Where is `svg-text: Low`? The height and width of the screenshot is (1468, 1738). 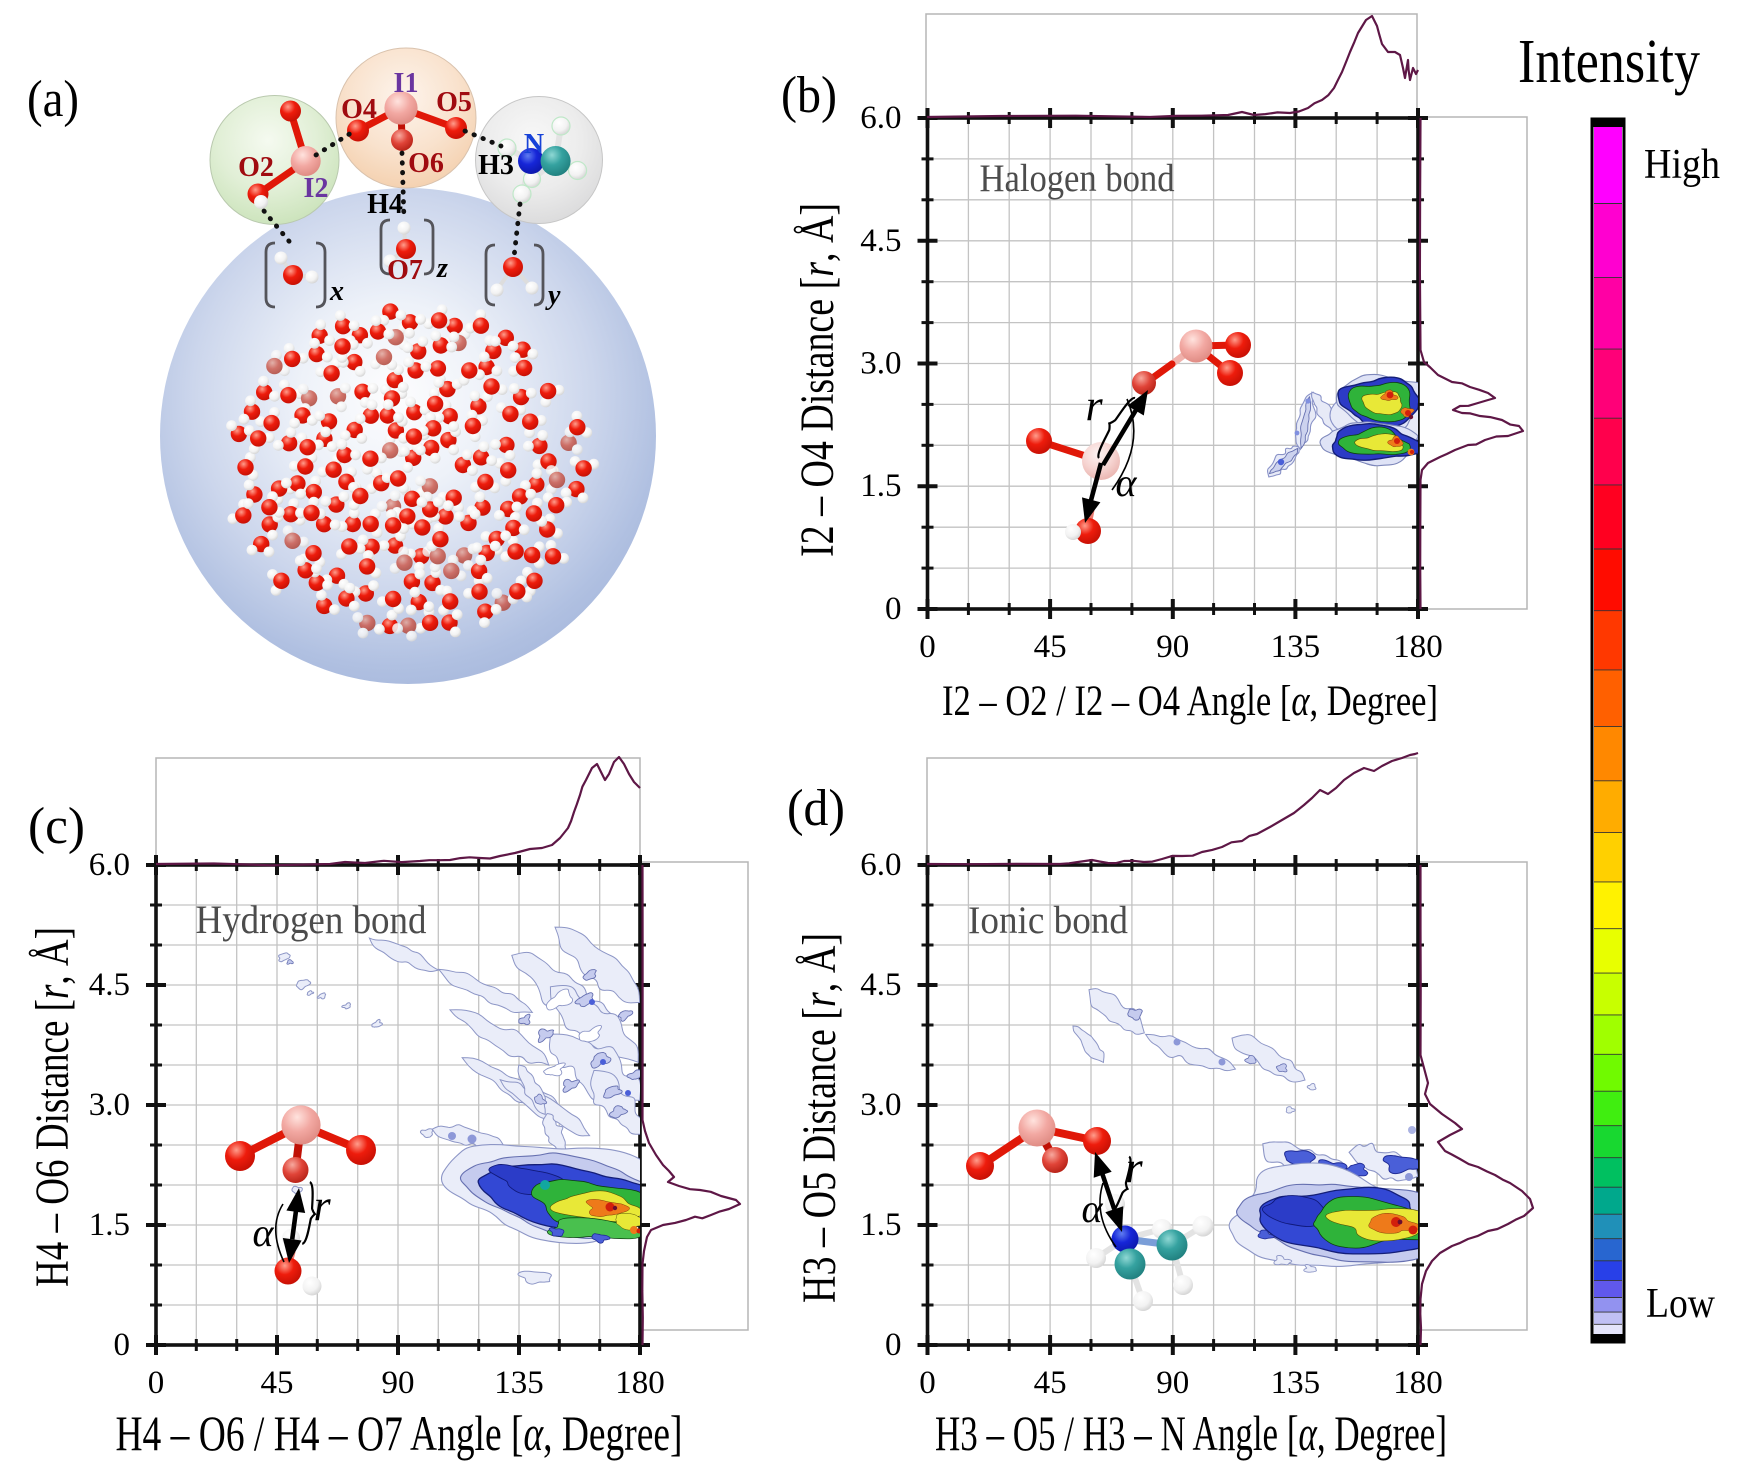 svg-text: Low is located at coordinates (1681, 1304).